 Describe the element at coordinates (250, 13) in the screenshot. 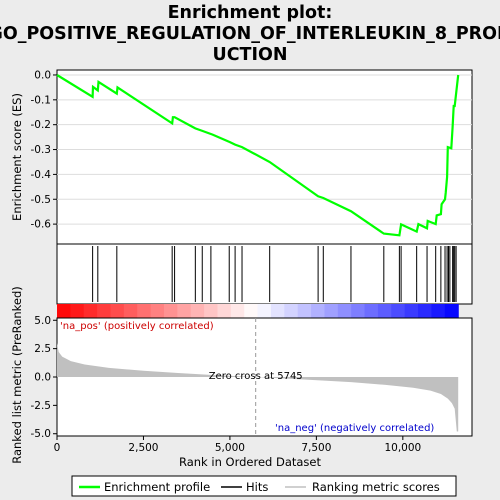

I see `chart-title-line-1: Enrichment plot:` at that location.